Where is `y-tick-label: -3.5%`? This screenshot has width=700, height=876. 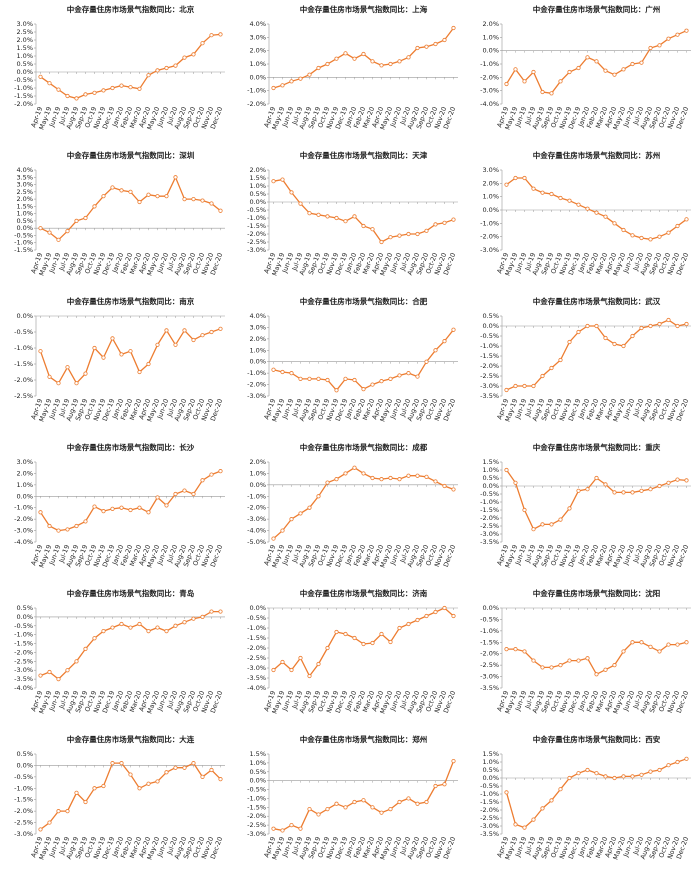
y-tick-label: -3.5% is located at coordinates (489, 834).